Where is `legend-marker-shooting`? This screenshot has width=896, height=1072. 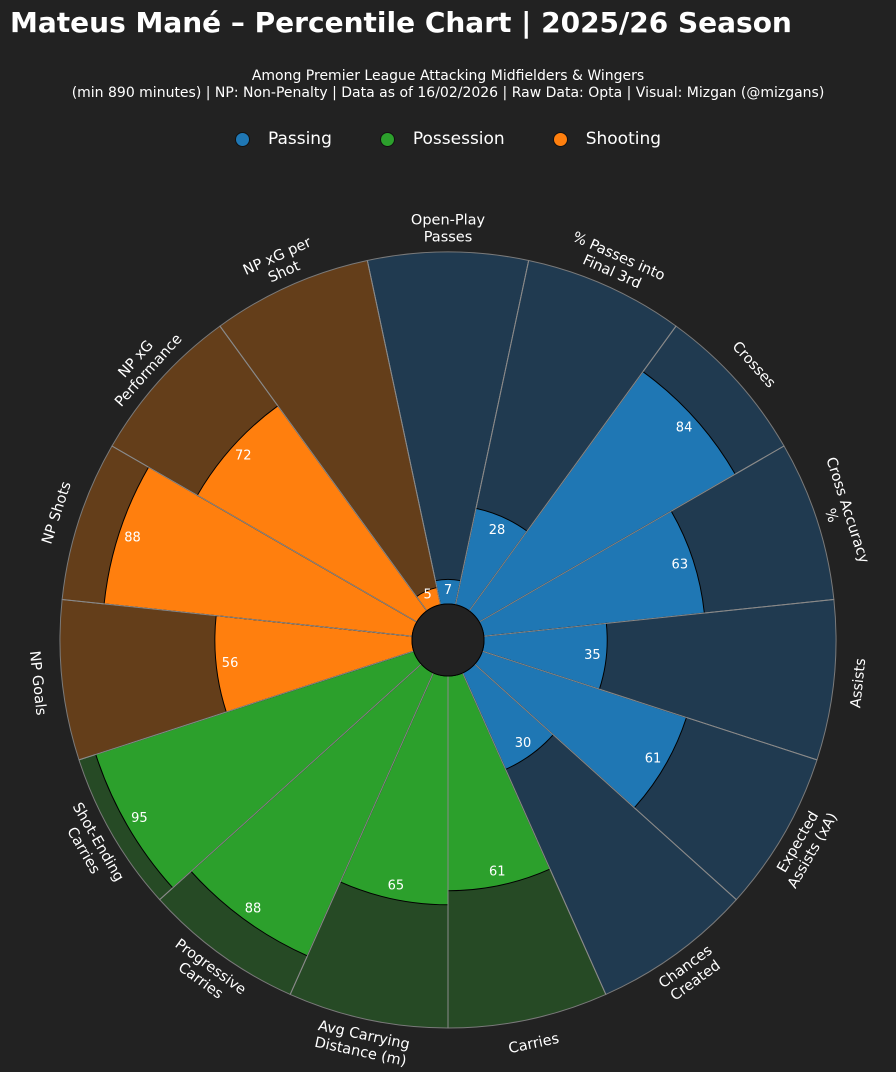 legend-marker-shooting is located at coordinates (560, 139).